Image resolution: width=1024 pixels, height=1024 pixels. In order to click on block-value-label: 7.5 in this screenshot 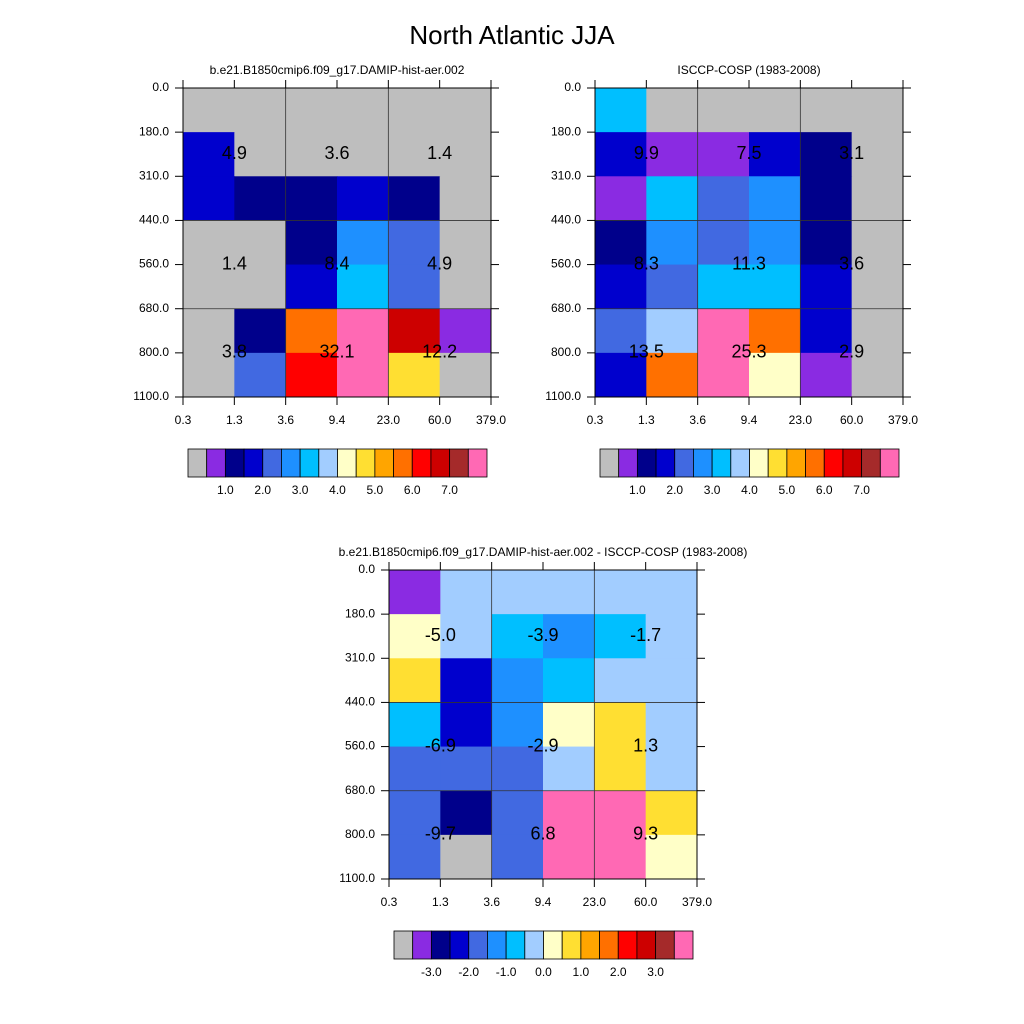, I will do `click(748, 153)`.